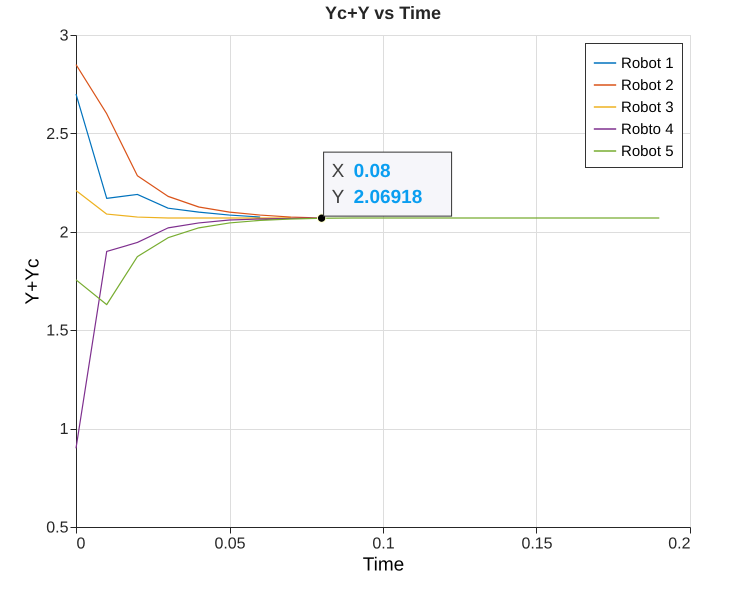  What do you see at coordinates (377, 184) in the screenshot?
I see `annotation: X 0.08 Y 2.06918` at bounding box center [377, 184].